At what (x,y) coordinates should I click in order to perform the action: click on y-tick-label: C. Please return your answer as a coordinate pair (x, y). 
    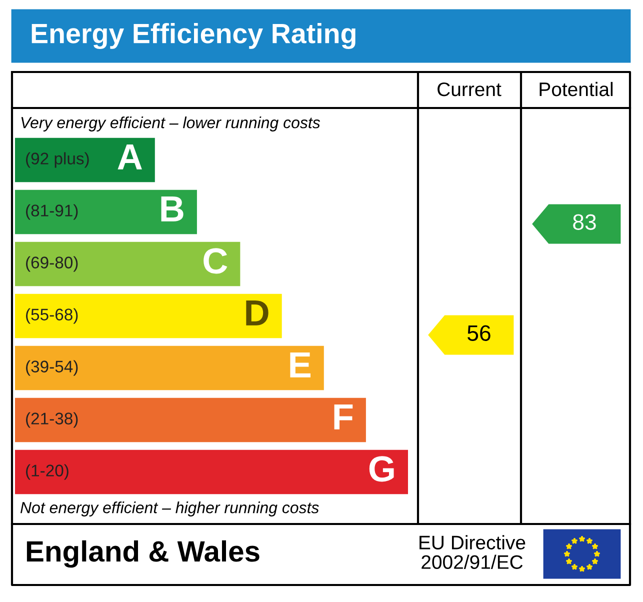
    Looking at the image, I should click on (216, 261).